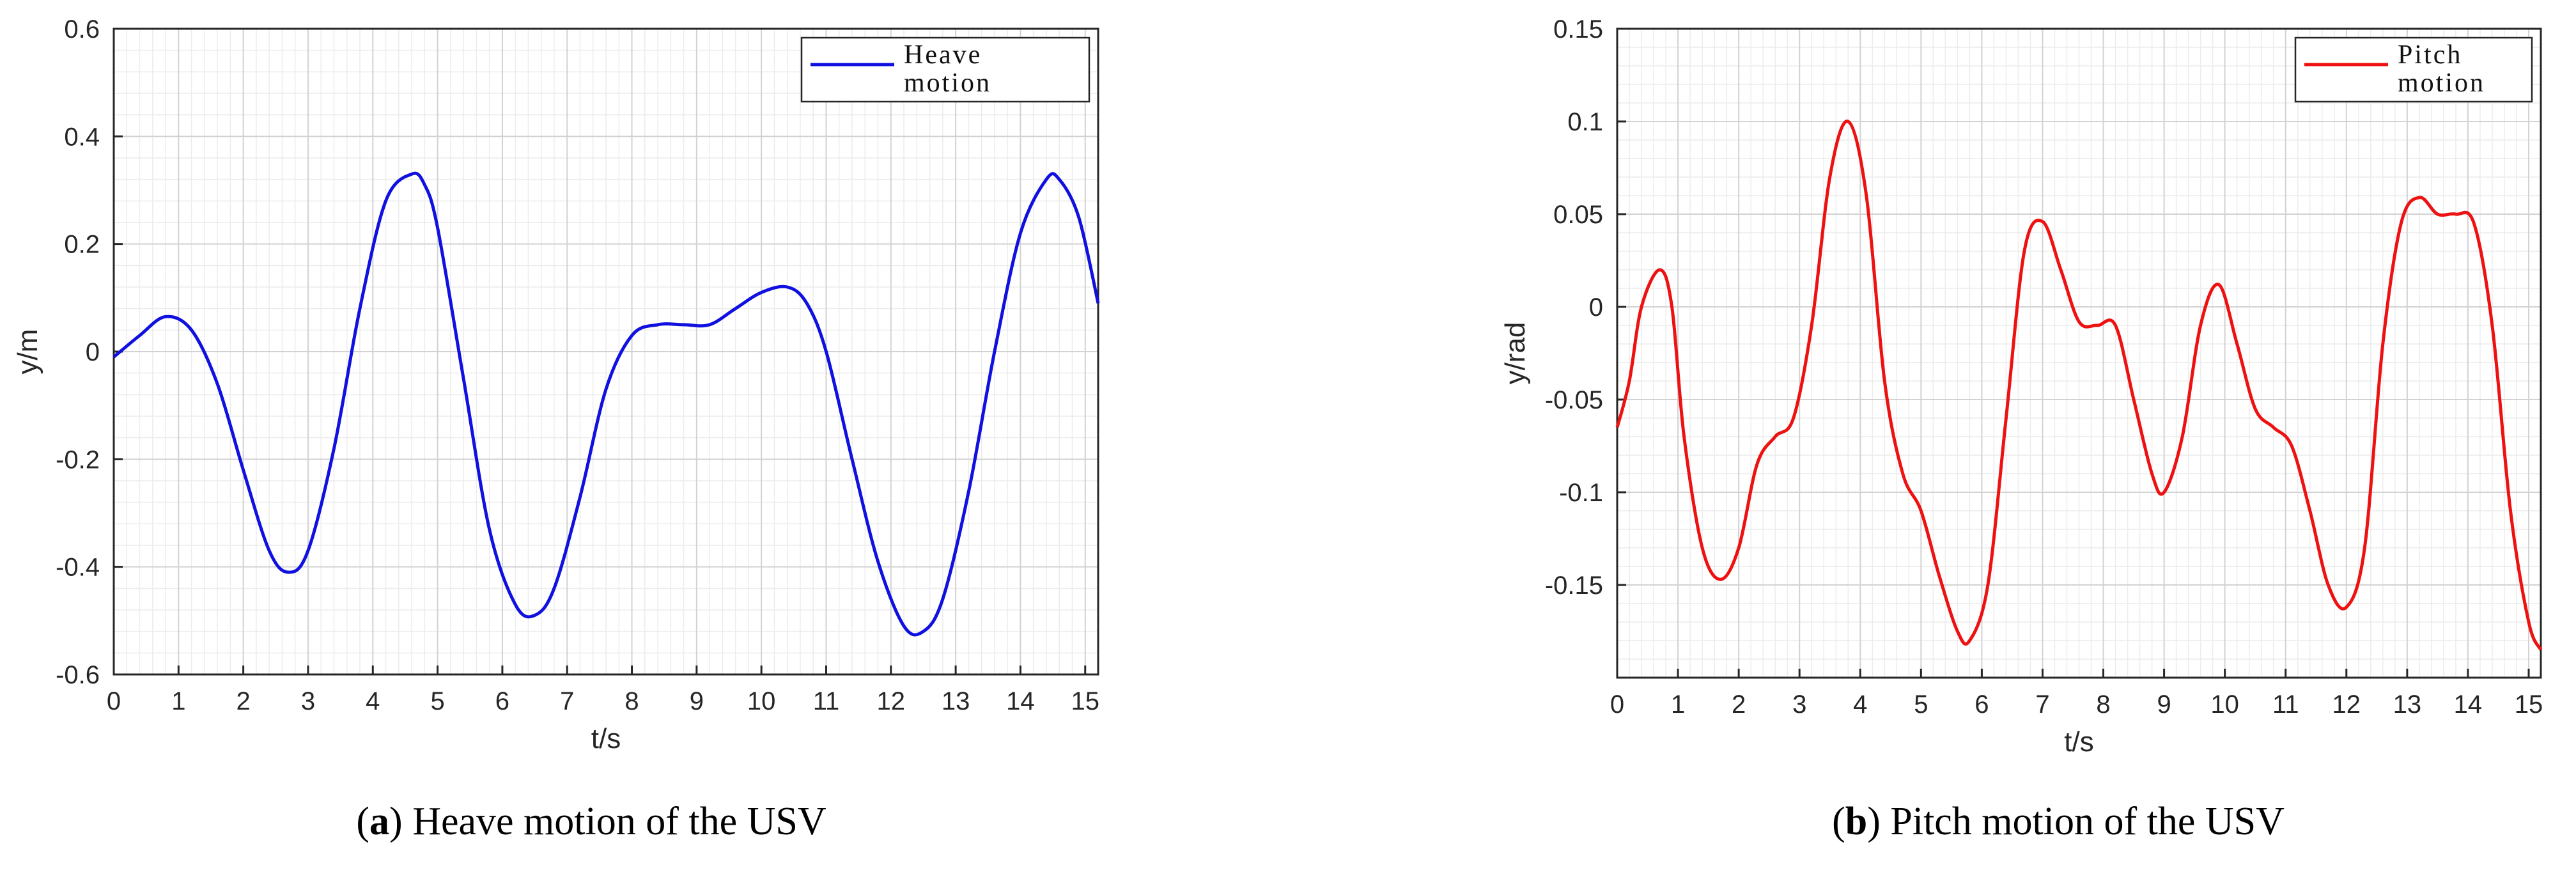 This screenshot has height=872, width=2576. What do you see at coordinates (78, 568) in the screenshot?
I see `y-tick-label: -0.4` at bounding box center [78, 568].